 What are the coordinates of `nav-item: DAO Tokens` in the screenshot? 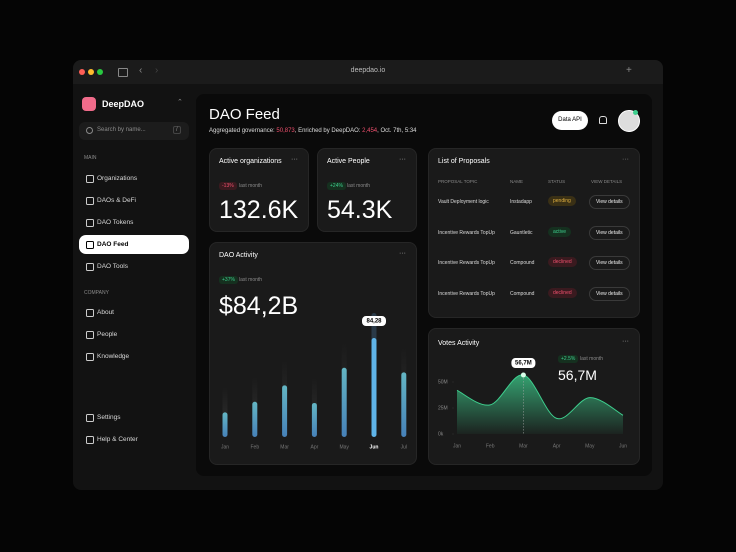 It's located at (134, 222).